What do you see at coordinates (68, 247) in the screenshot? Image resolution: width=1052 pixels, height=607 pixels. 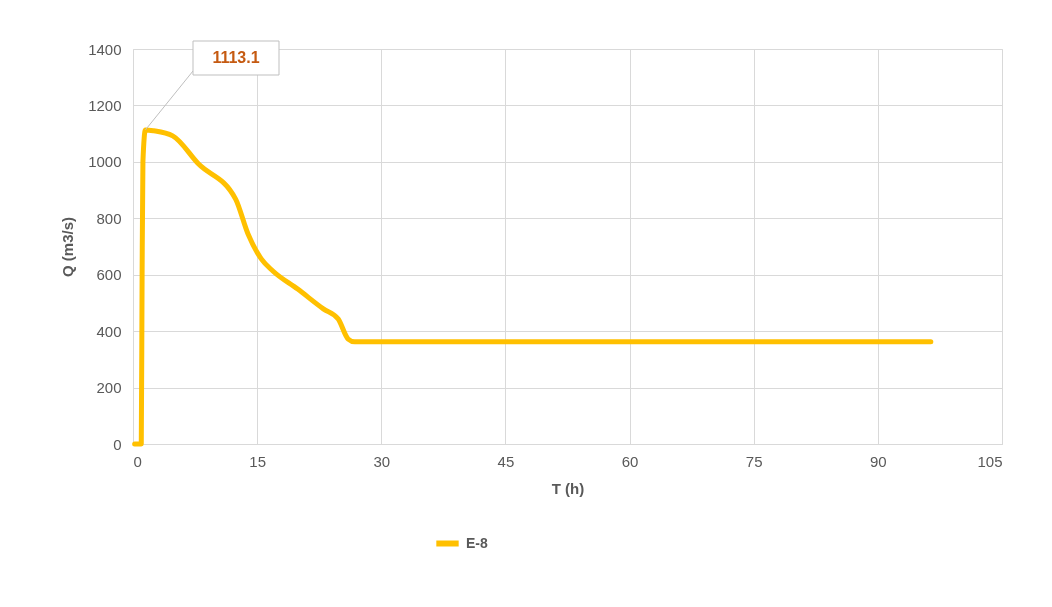 I see `y-axis-title: Q (m3/s)` at bounding box center [68, 247].